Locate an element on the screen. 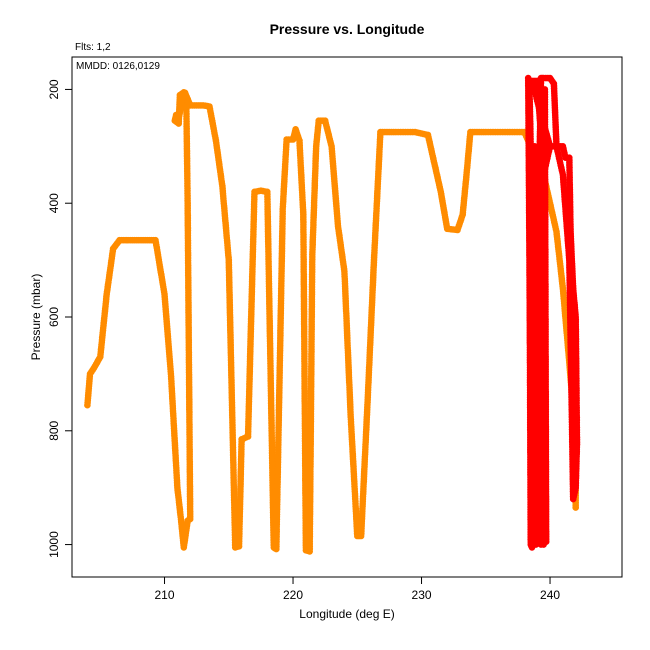 This screenshot has width=650, height=650. y-axis-label: Pressure (mbar) is located at coordinates (36, 317).